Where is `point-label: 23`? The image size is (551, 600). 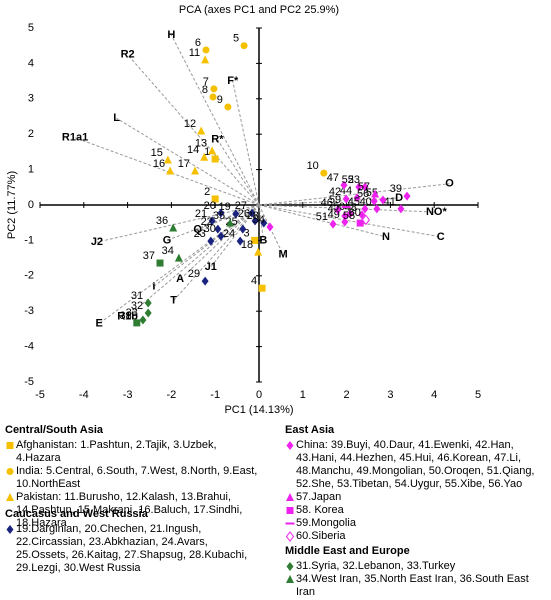
point-label: 23 is located at coordinates (200, 234).